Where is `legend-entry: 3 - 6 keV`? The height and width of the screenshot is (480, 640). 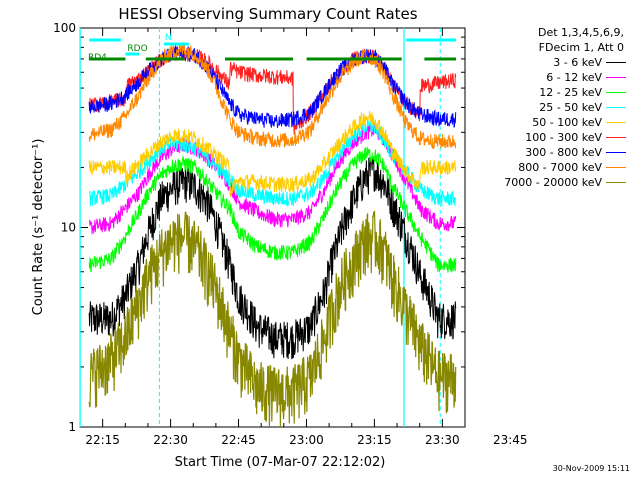
legend-entry: 3 - 6 keV is located at coordinates (558, 62).